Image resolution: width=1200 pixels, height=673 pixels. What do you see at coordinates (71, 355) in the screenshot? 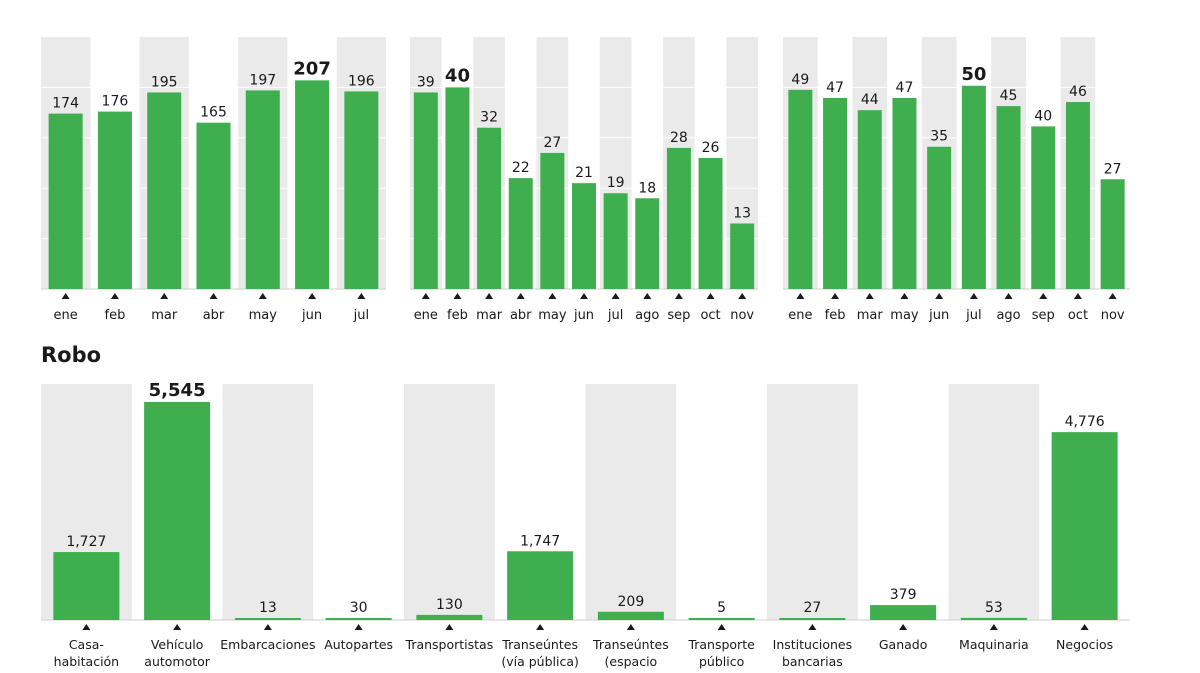
I see `robo-section-title: Robo` at bounding box center [71, 355].